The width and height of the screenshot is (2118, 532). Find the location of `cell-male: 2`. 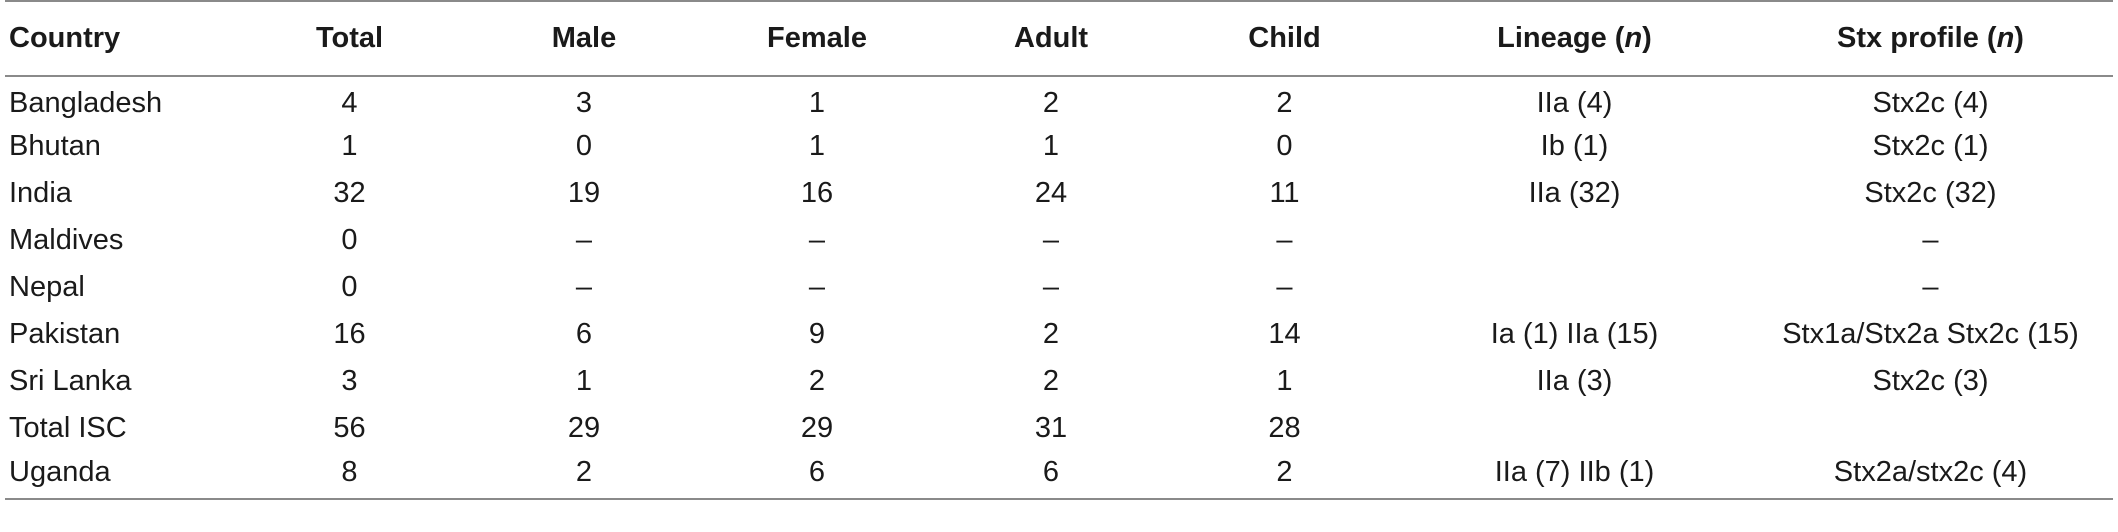

cell-male: 2 is located at coordinates (584, 476).